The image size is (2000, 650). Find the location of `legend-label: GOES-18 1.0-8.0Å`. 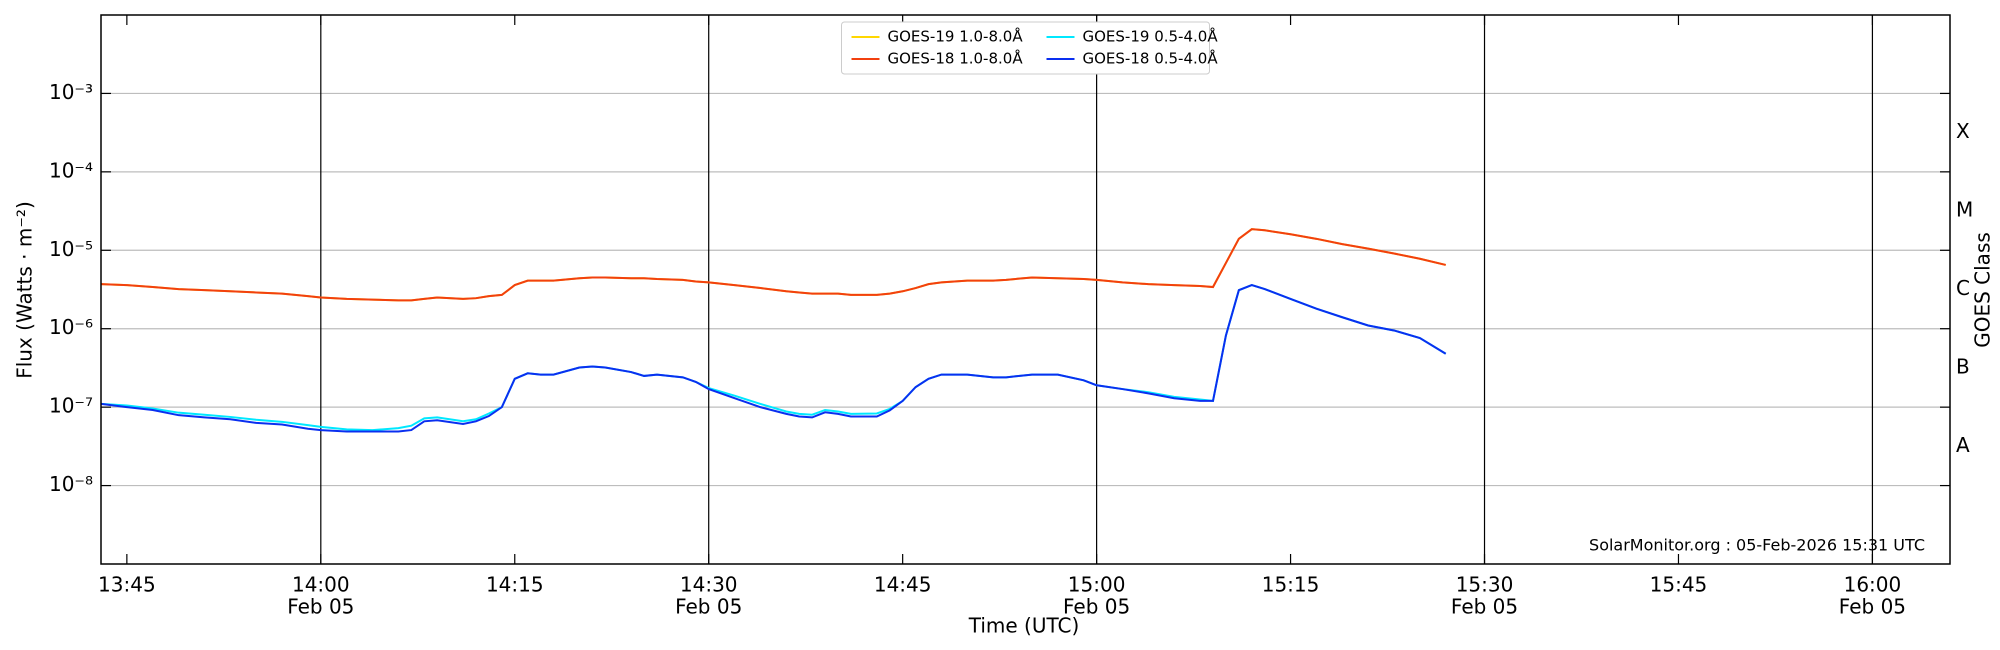

legend-label: GOES-18 1.0-8.0Å is located at coordinates (956, 58).